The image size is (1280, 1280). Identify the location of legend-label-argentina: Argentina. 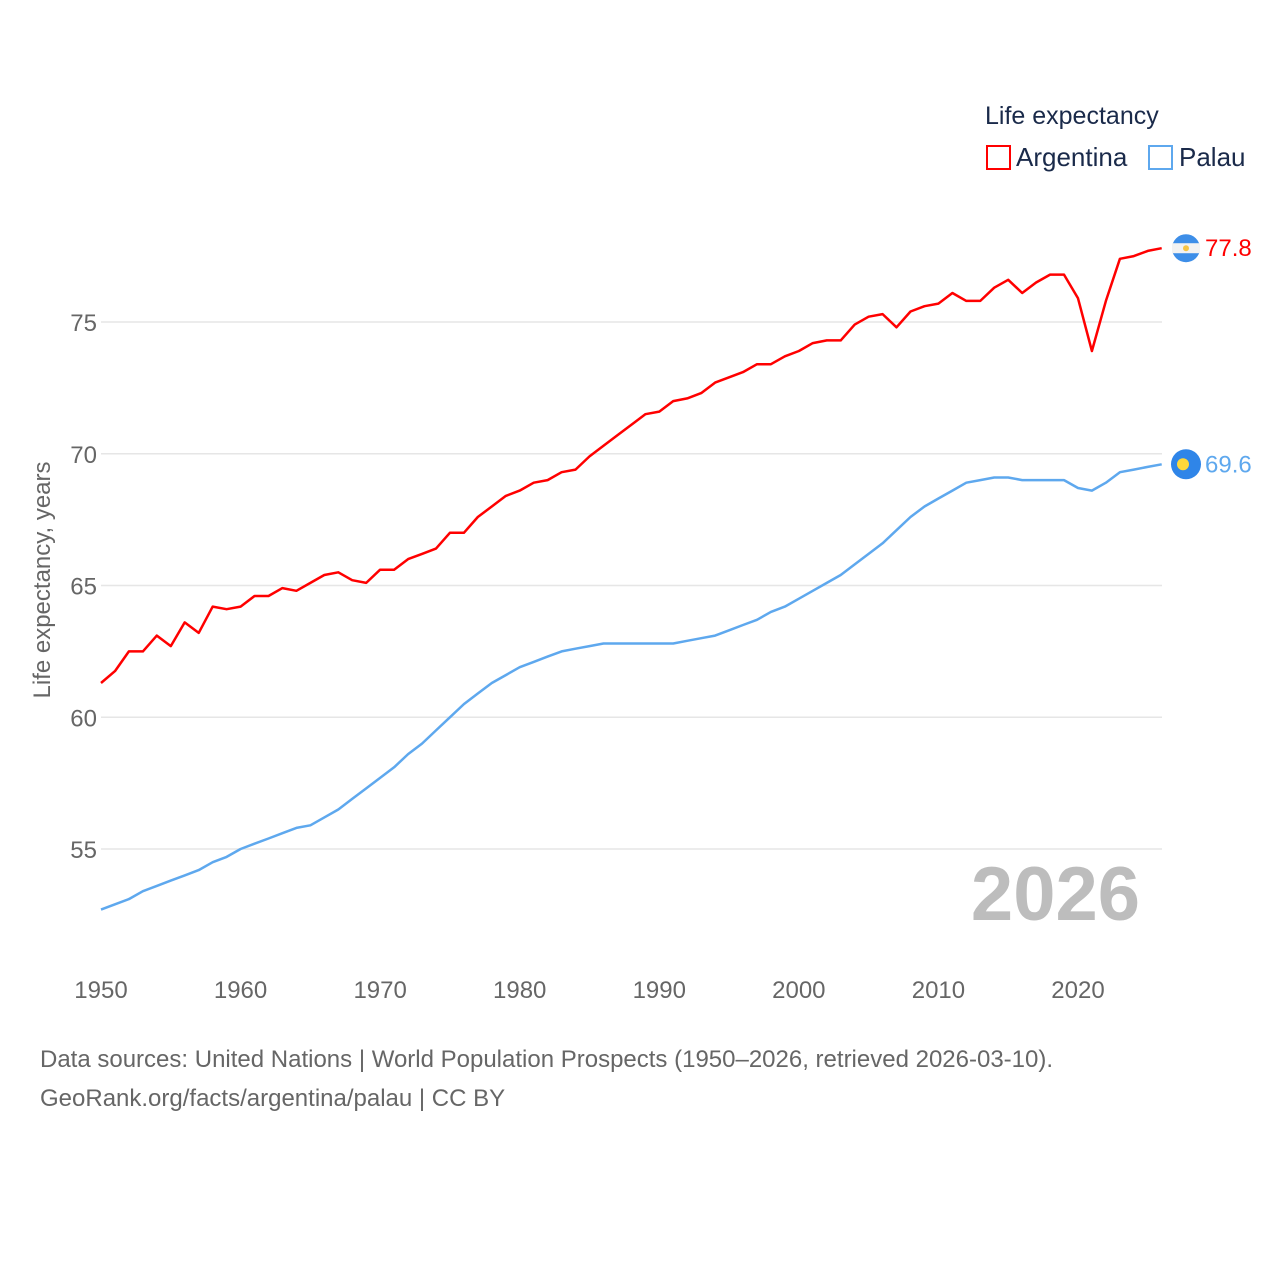
(1072, 157).